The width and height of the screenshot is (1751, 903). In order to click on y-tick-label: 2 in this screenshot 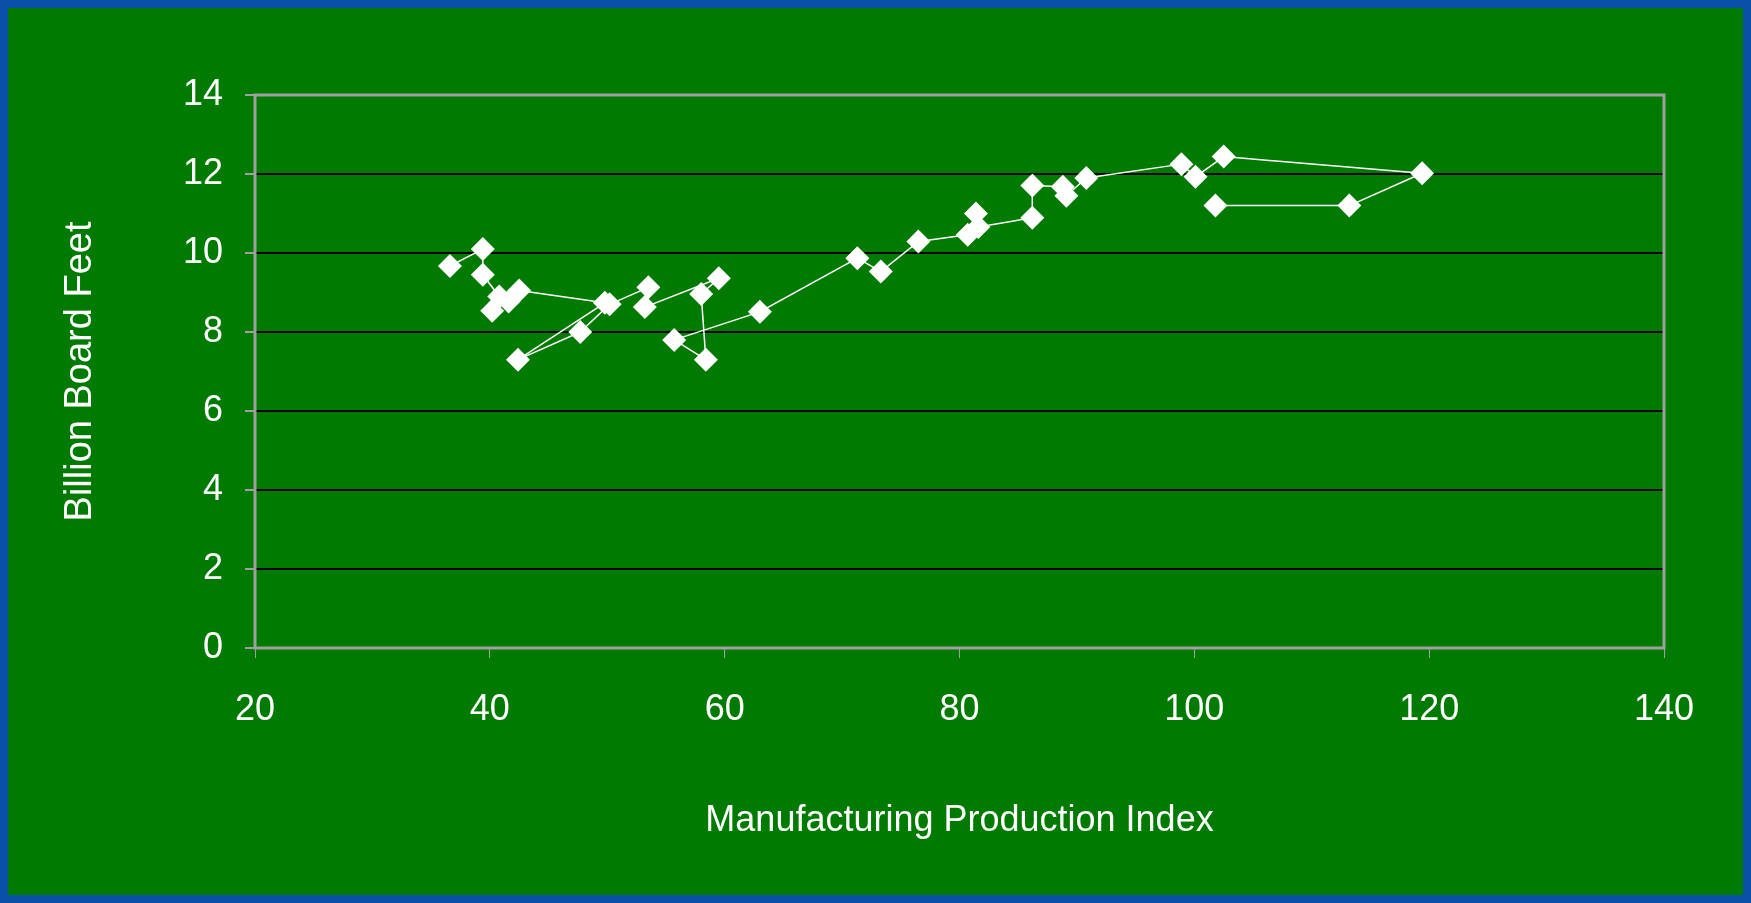, I will do `click(212, 566)`.